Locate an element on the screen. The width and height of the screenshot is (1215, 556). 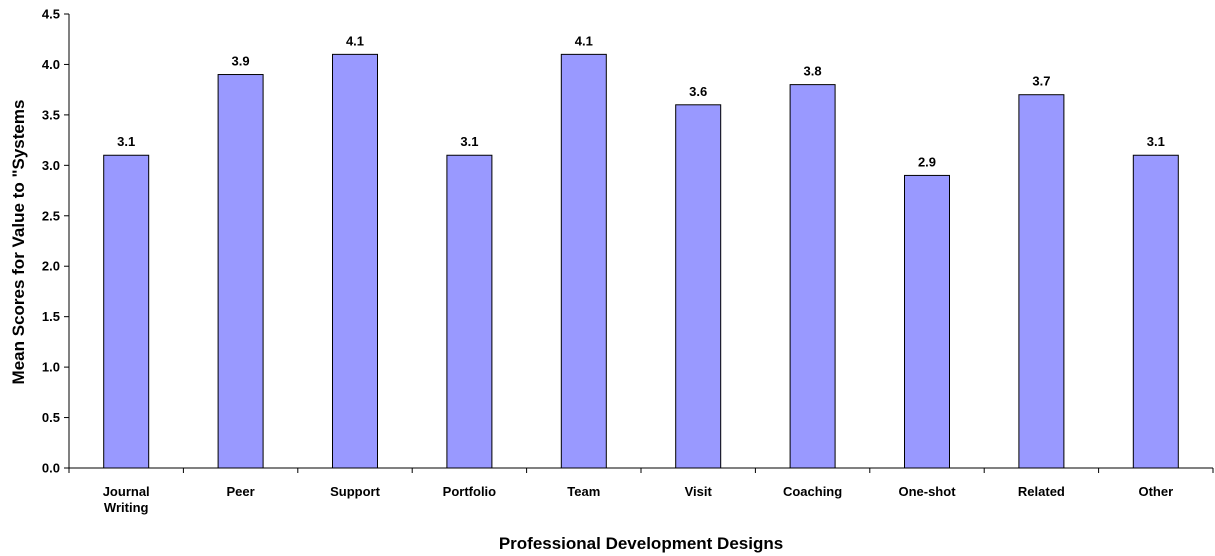
x-tick-label-line: One-shot is located at coordinates (927, 491).